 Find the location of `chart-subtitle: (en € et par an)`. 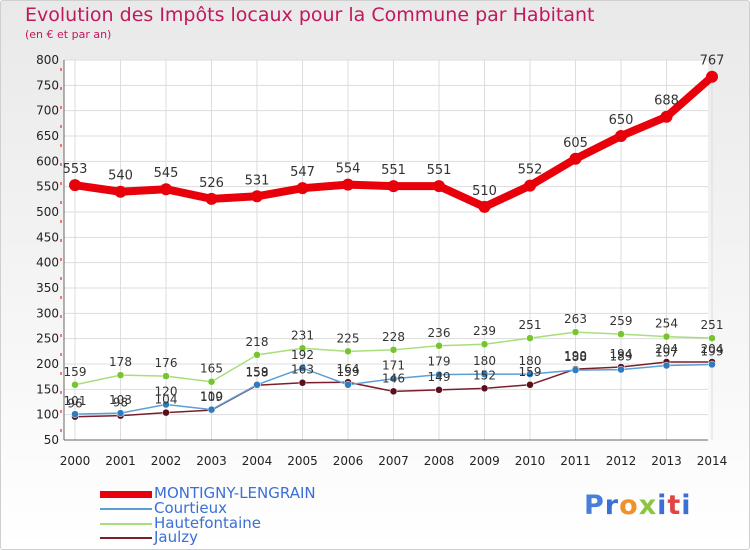

chart-subtitle: (en € et par an) is located at coordinates (68, 34).